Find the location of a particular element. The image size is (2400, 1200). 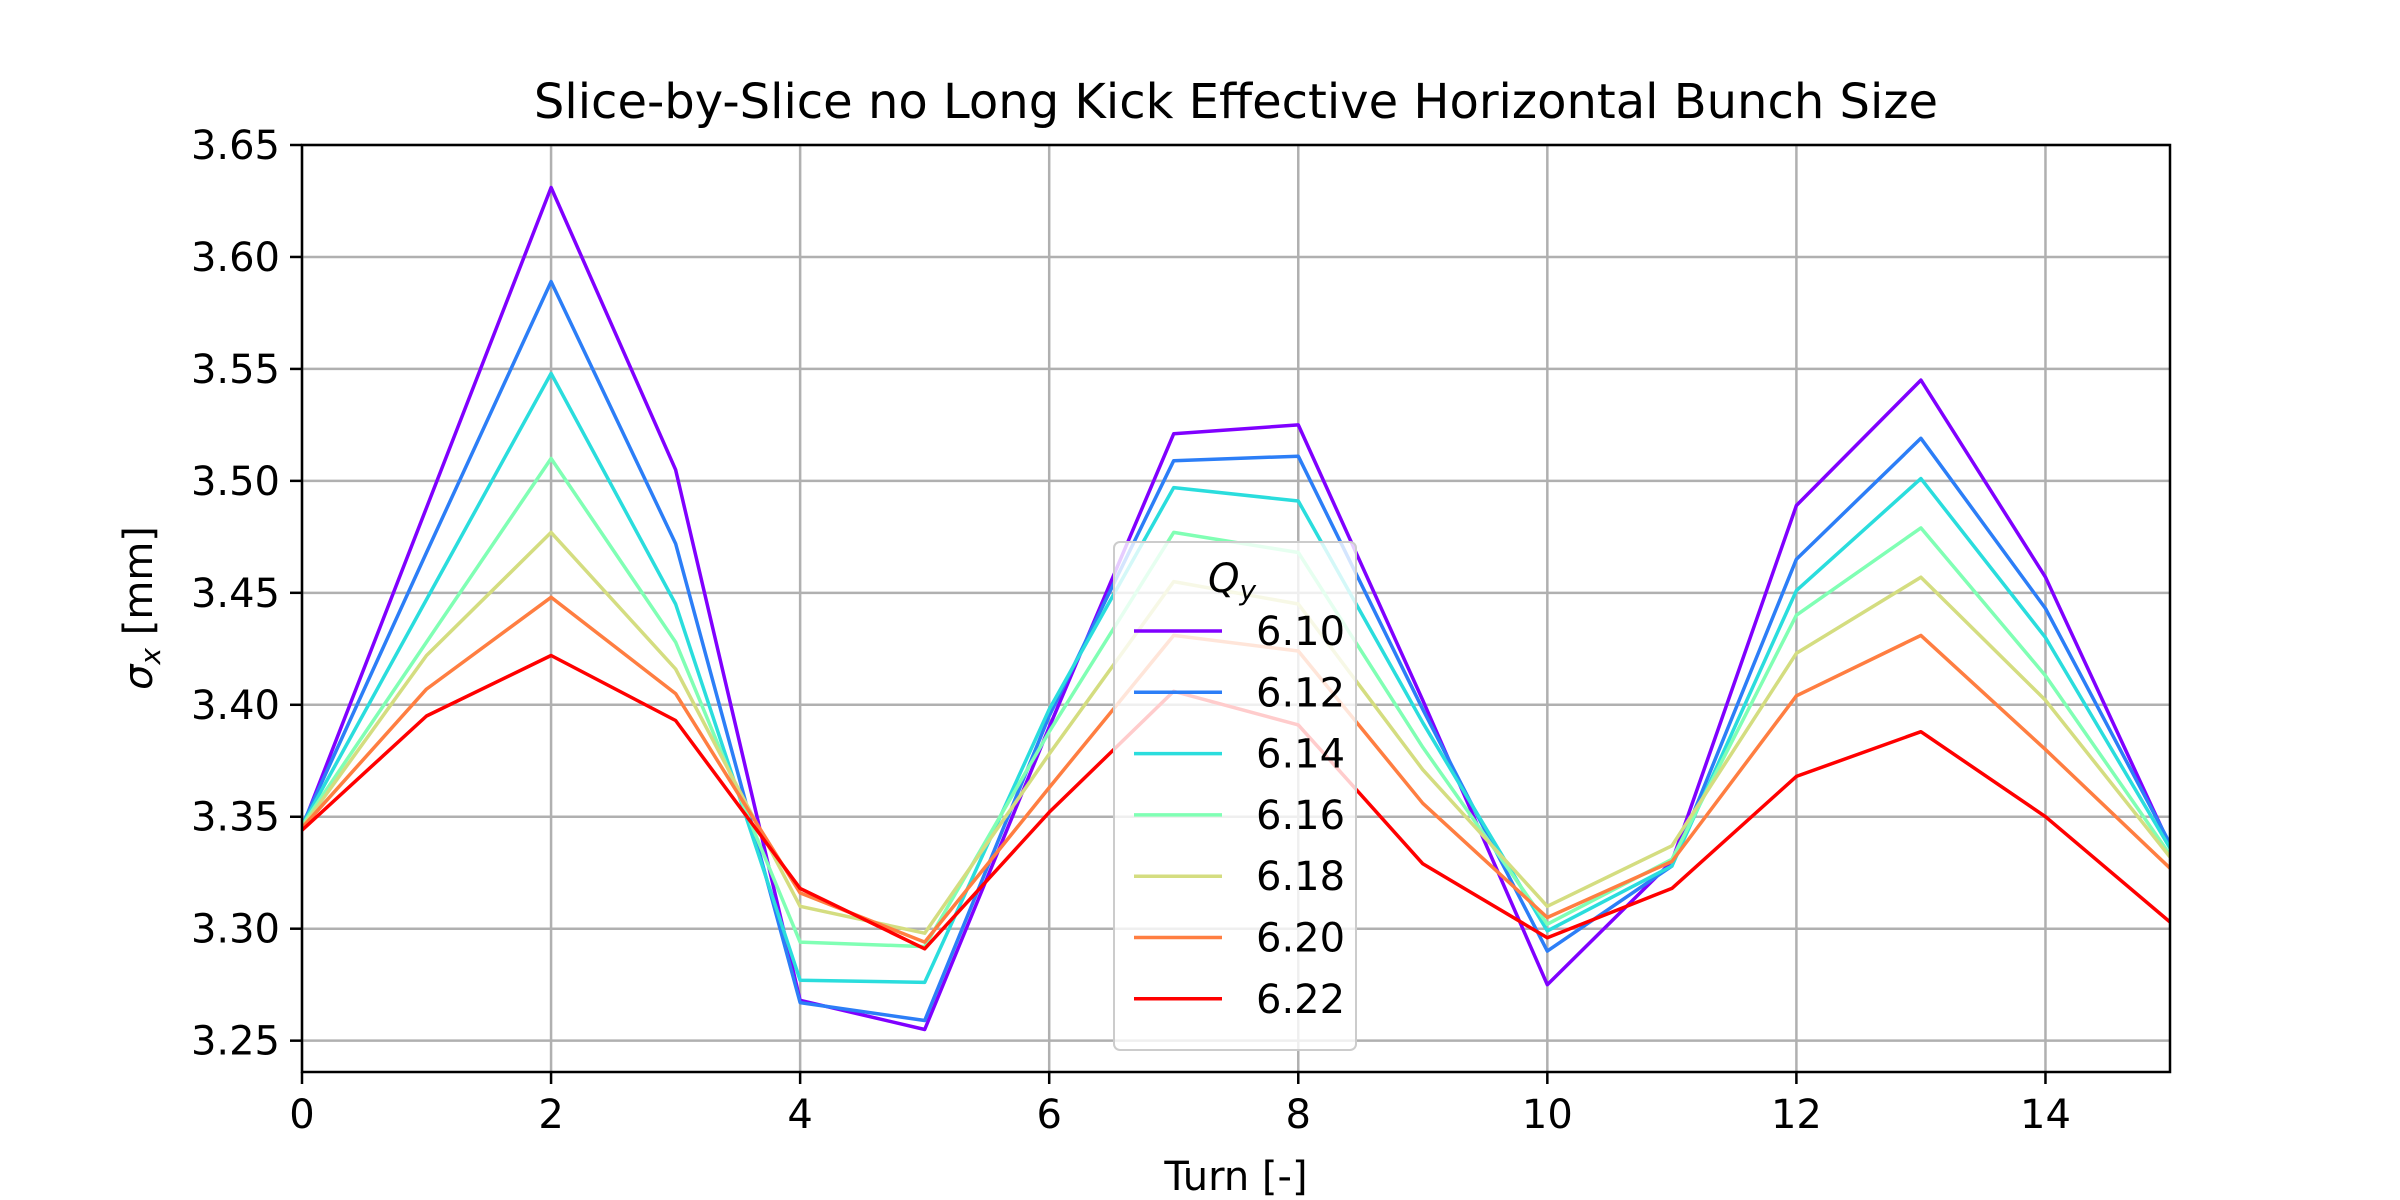

x-tick-label: 12 is located at coordinates (1796, 1115).